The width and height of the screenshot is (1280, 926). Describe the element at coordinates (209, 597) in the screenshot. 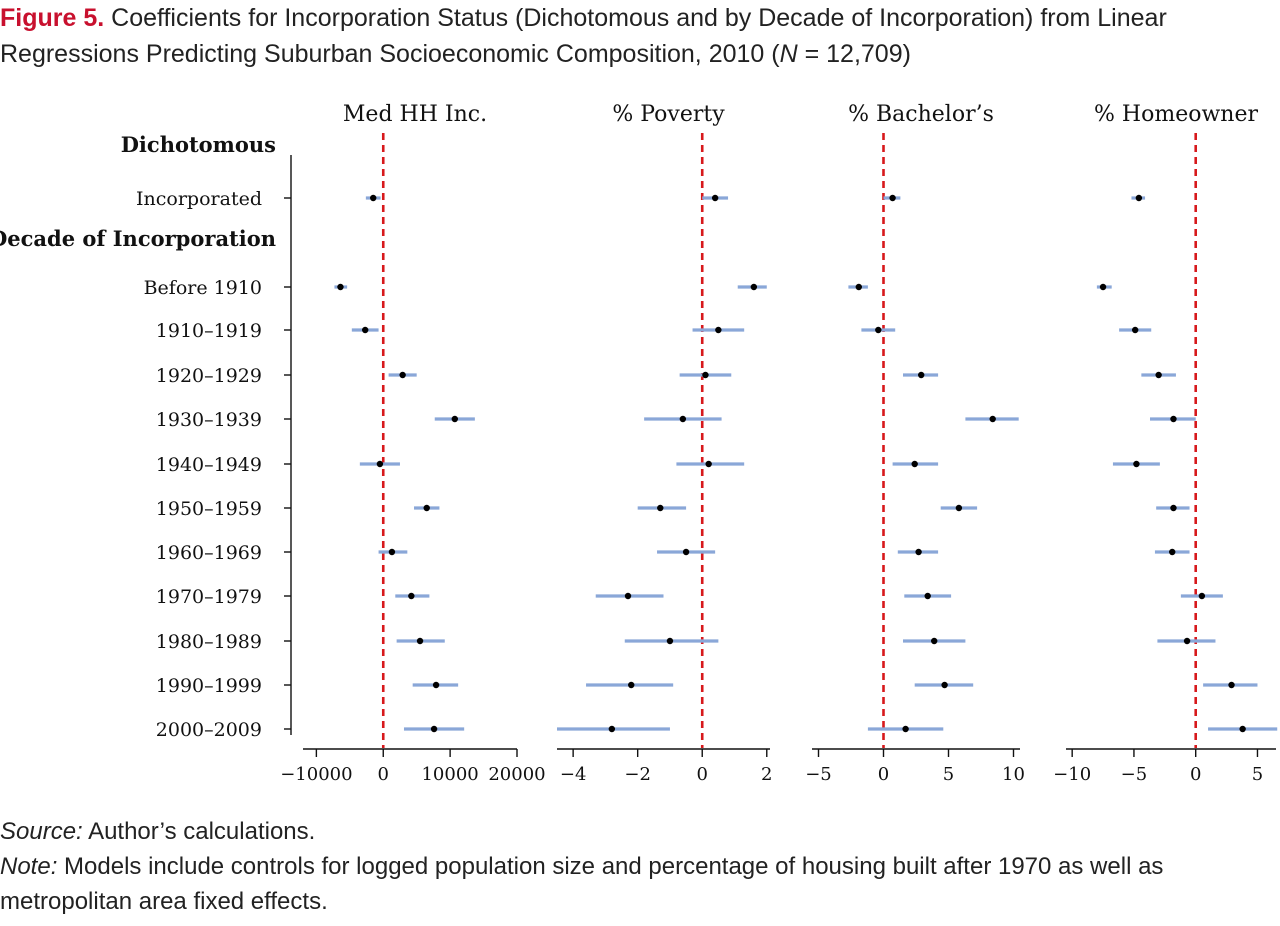

I see `row-label: 1970–1979` at that location.